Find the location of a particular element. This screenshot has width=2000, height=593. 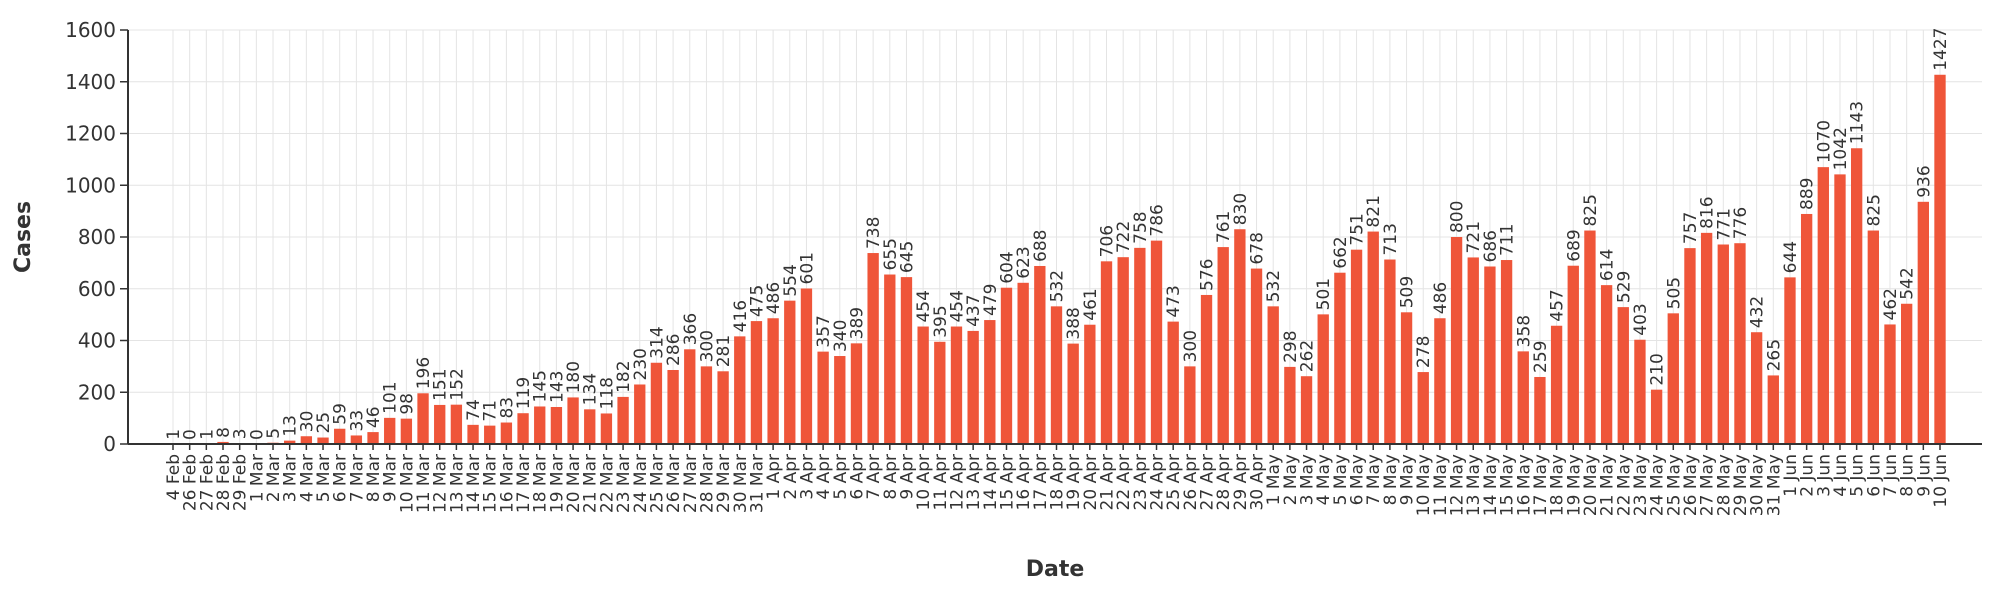

data-label: 604 is located at coordinates (1007, 267).